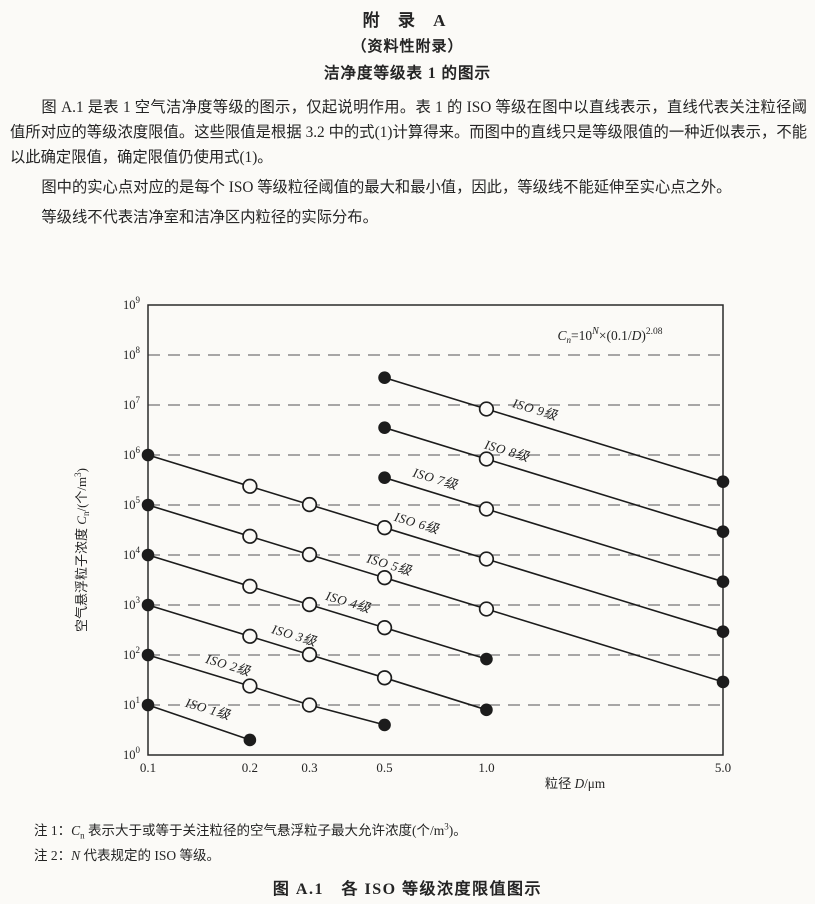  What do you see at coordinates (150, 855) in the screenshot?
I see `note-2-body: 代表规定的 ISO 等级。` at bounding box center [150, 855].